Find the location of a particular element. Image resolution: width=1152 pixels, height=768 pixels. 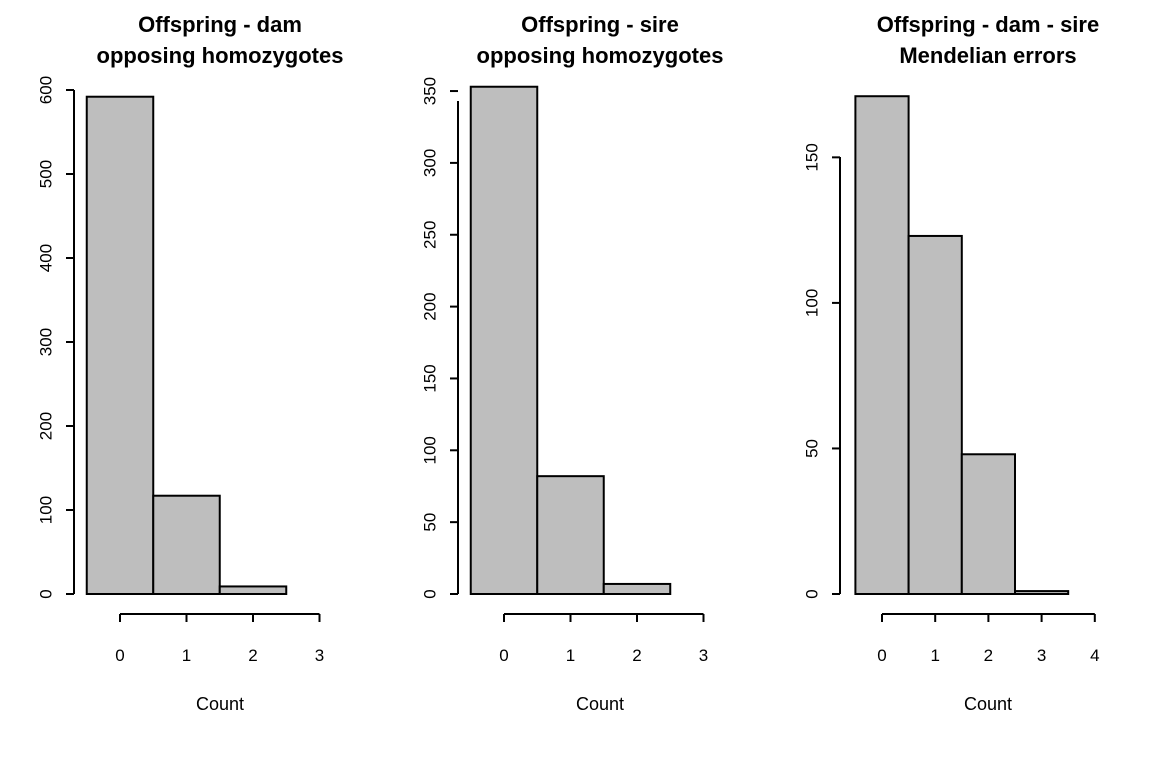

chart-title-line-2: Mendelian errors is located at coordinates (987, 55).